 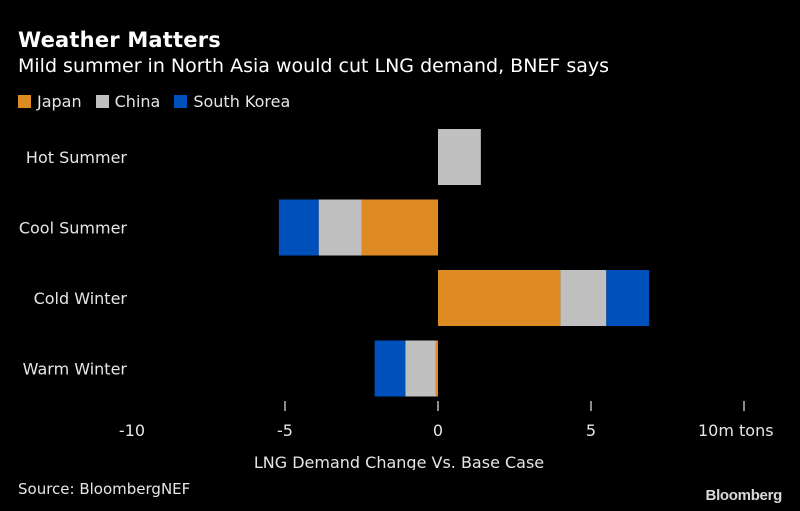 I want to click on x-tick-label: -5, so click(x=285, y=430).